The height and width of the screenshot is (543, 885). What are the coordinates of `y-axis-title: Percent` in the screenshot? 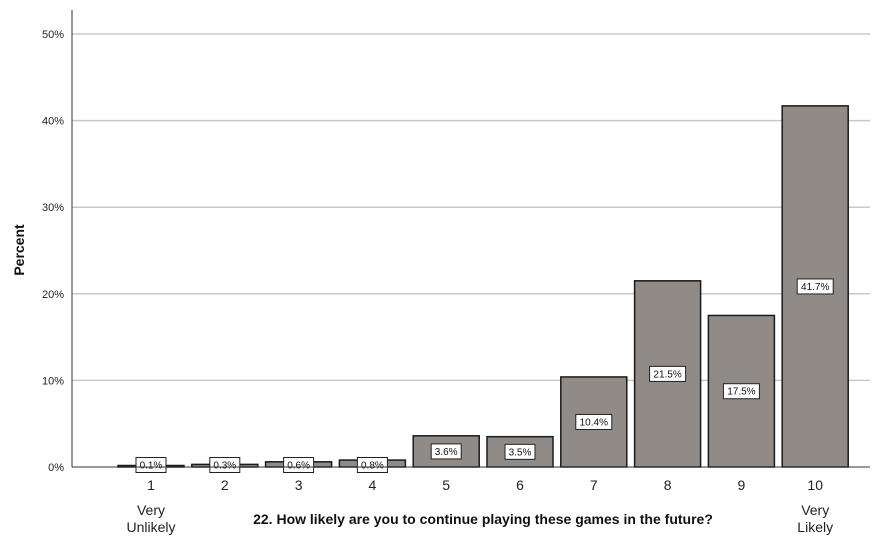 It's located at (19, 250).